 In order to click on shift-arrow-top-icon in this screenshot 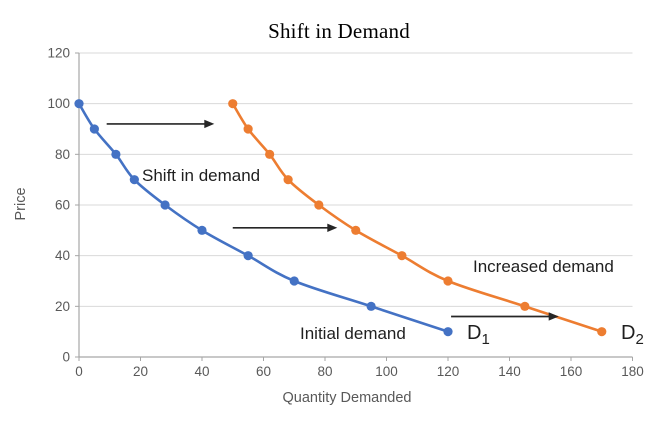, I will do `click(160, 124)`.